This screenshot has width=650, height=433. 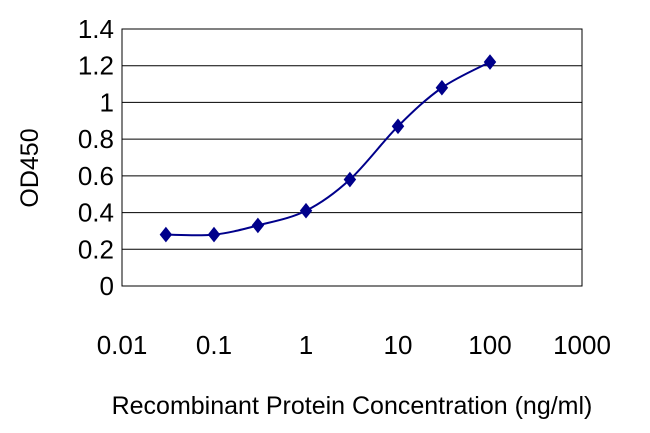 I want to click on y-tick-label: 0, so click(x=107, y=286).